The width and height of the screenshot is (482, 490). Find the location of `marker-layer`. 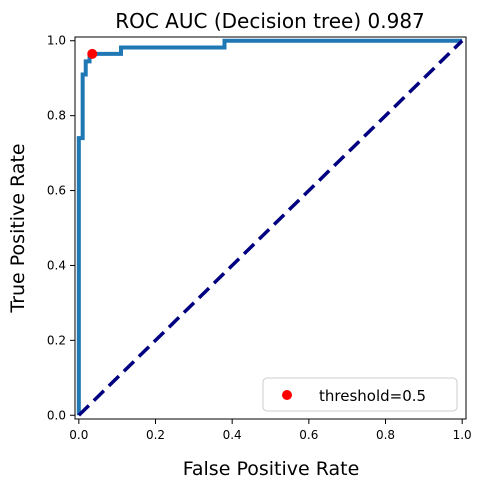

marker-layer is located at coordinates (92, 53).